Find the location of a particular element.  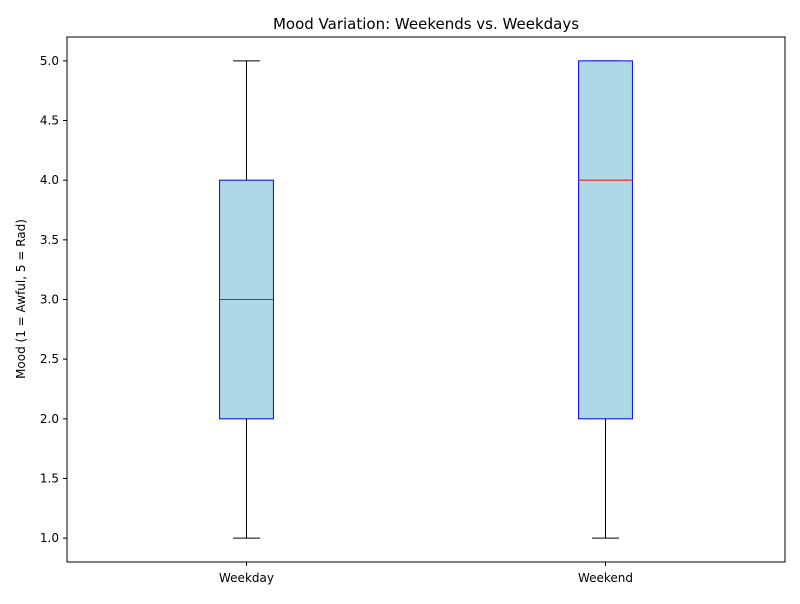

y-tick-label: 1.0 is located at coordinates (49, 538).